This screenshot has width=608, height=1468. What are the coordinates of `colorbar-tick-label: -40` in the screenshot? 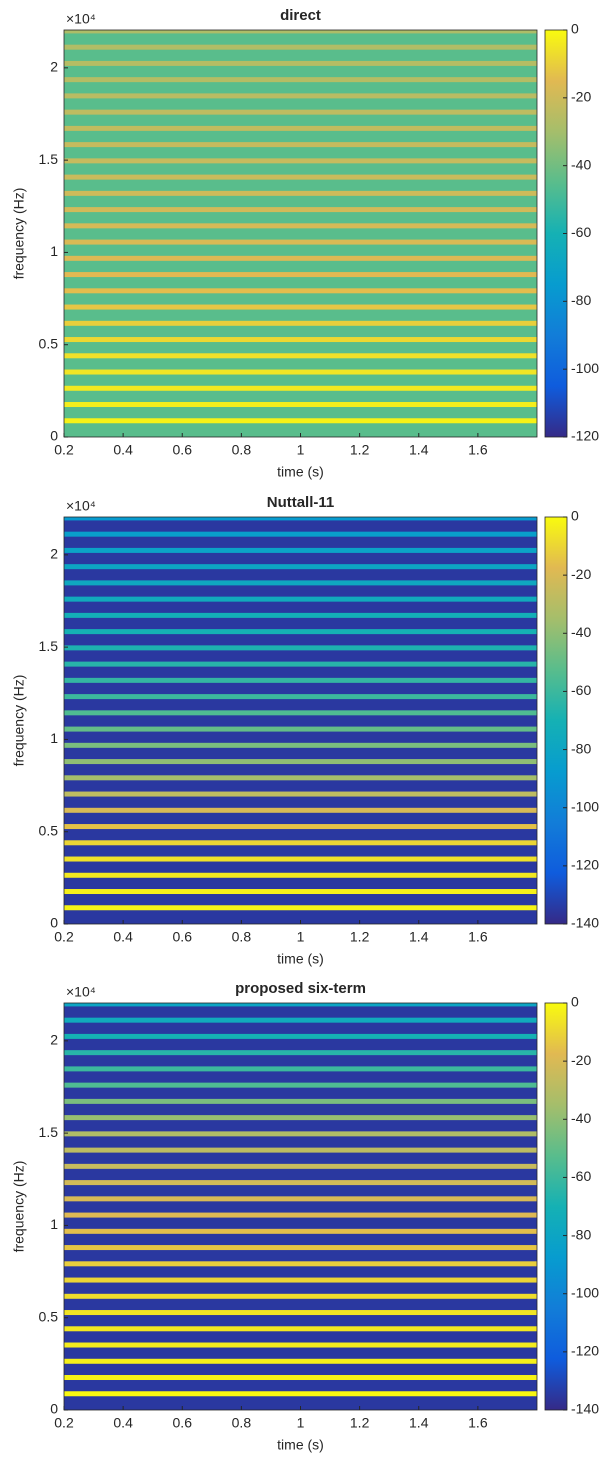 It's located at (581, 164).